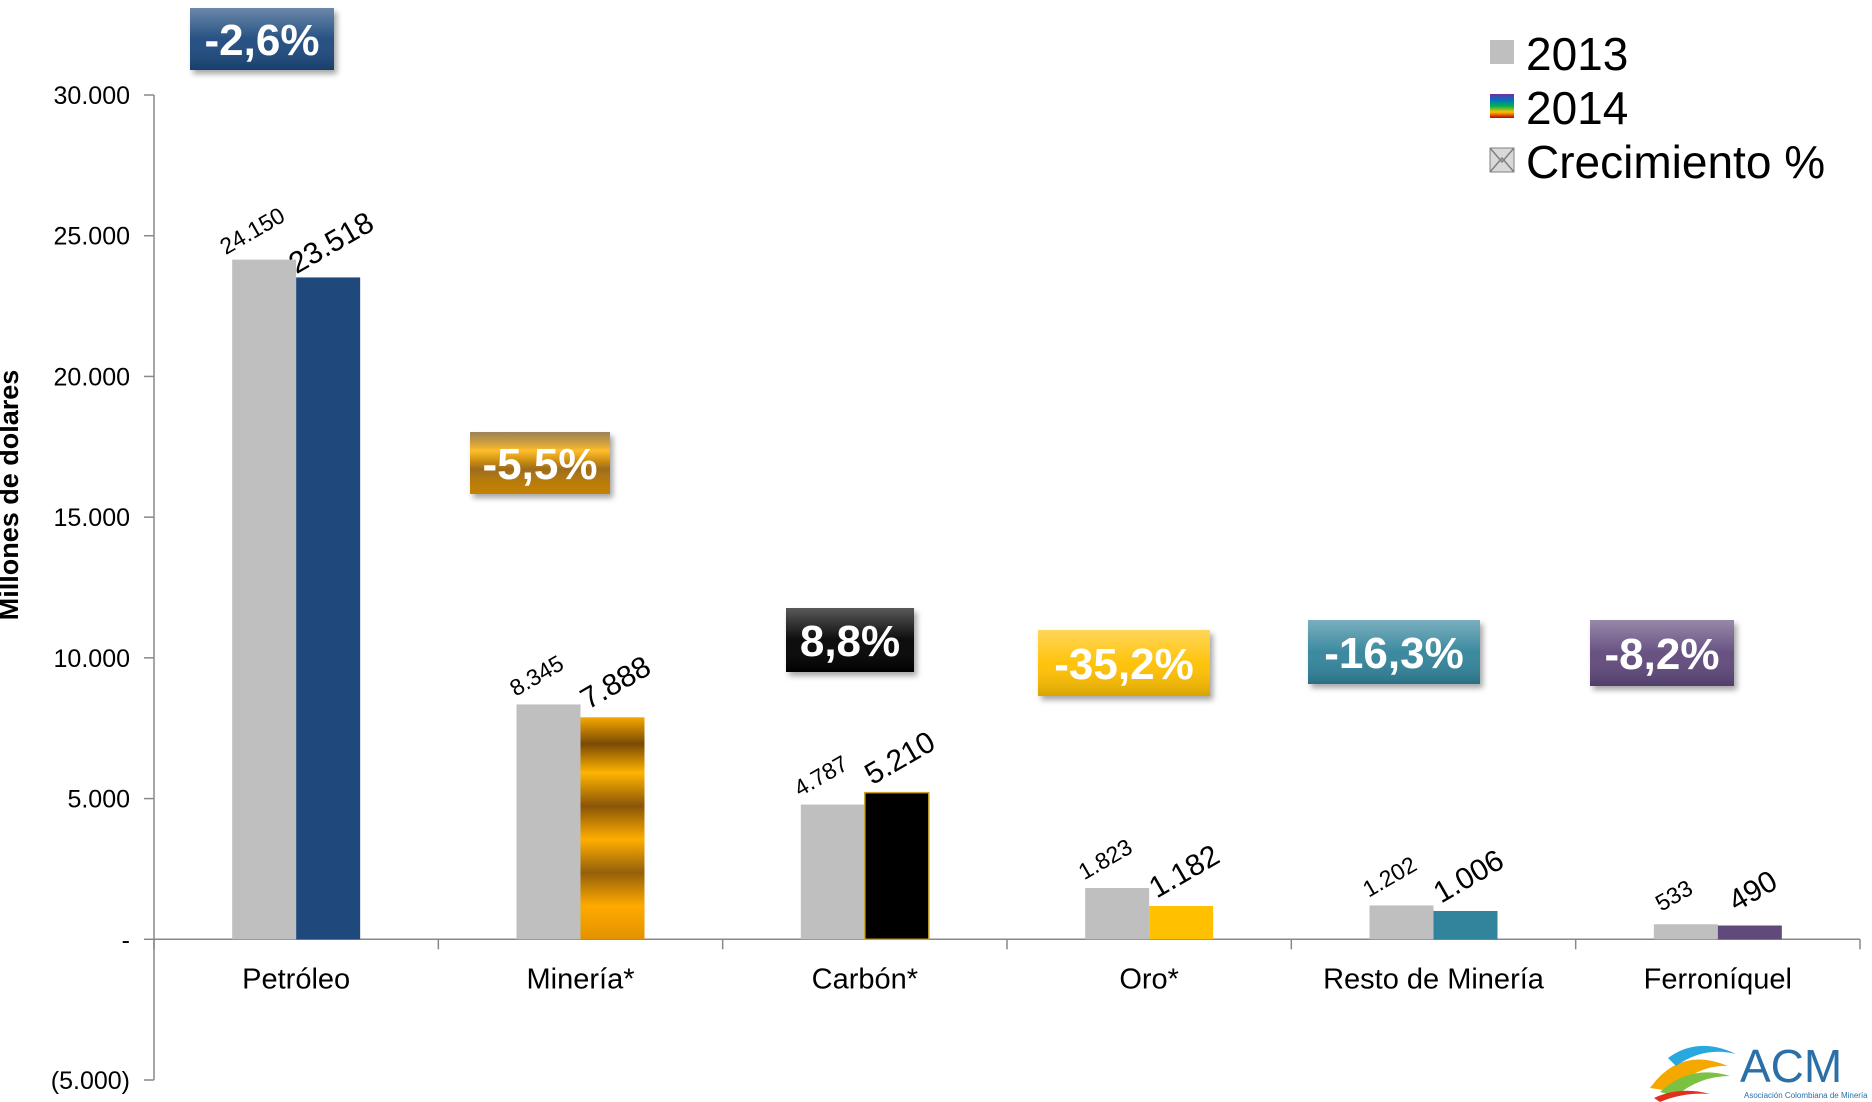 This screenshot has width=1872, height=1102. What do you see at coordinates (92, 377) in the screenshot?
I see `y-tick-label: 20.000` at bounding box center [92, 377].